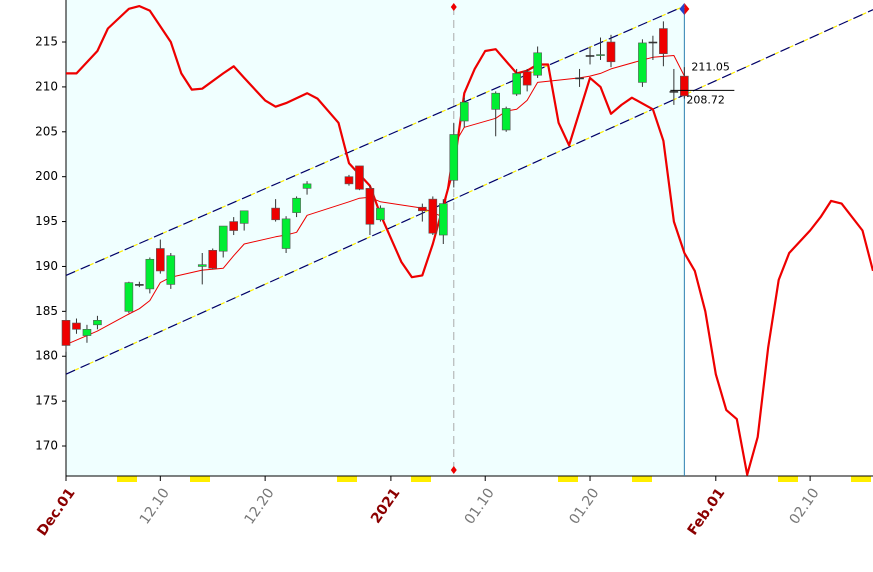  Describe the element at coordinates (46, 266) in the screenshot. I see `y-tick-label: 190` at that location.